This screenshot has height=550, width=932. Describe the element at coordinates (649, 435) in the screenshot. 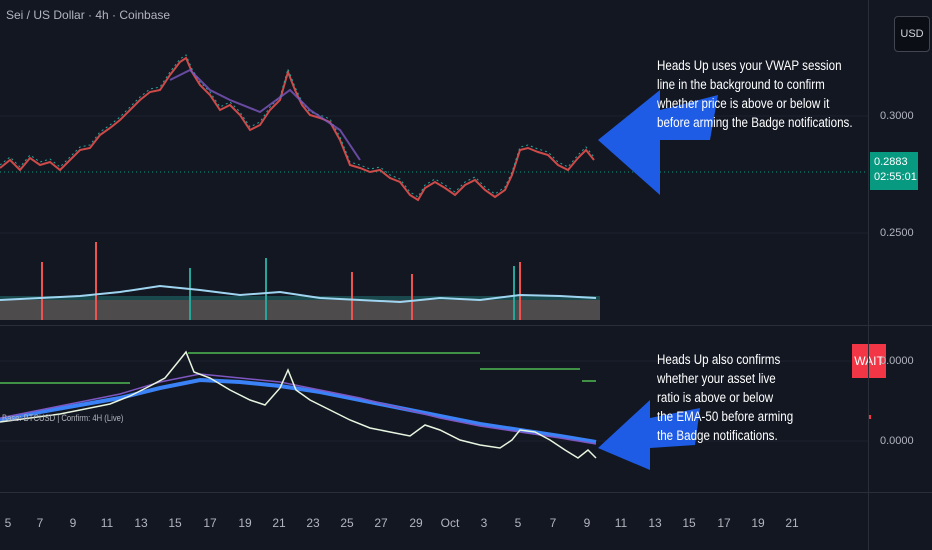

I see `arrow-bottom-icon` at that location.